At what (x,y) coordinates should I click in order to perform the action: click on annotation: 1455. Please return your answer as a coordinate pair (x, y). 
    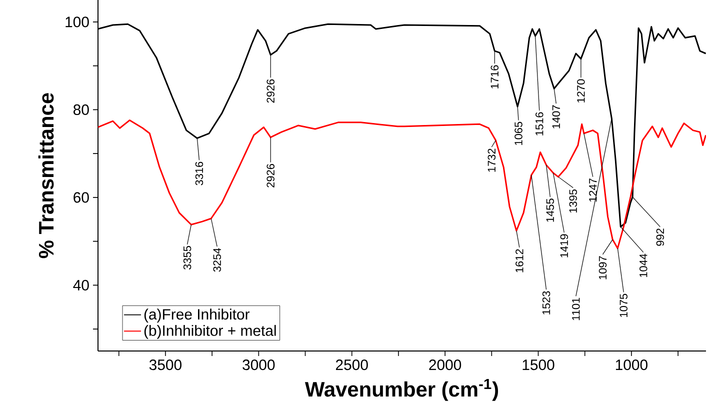
    Looking at the image, I should click on (550, 210).